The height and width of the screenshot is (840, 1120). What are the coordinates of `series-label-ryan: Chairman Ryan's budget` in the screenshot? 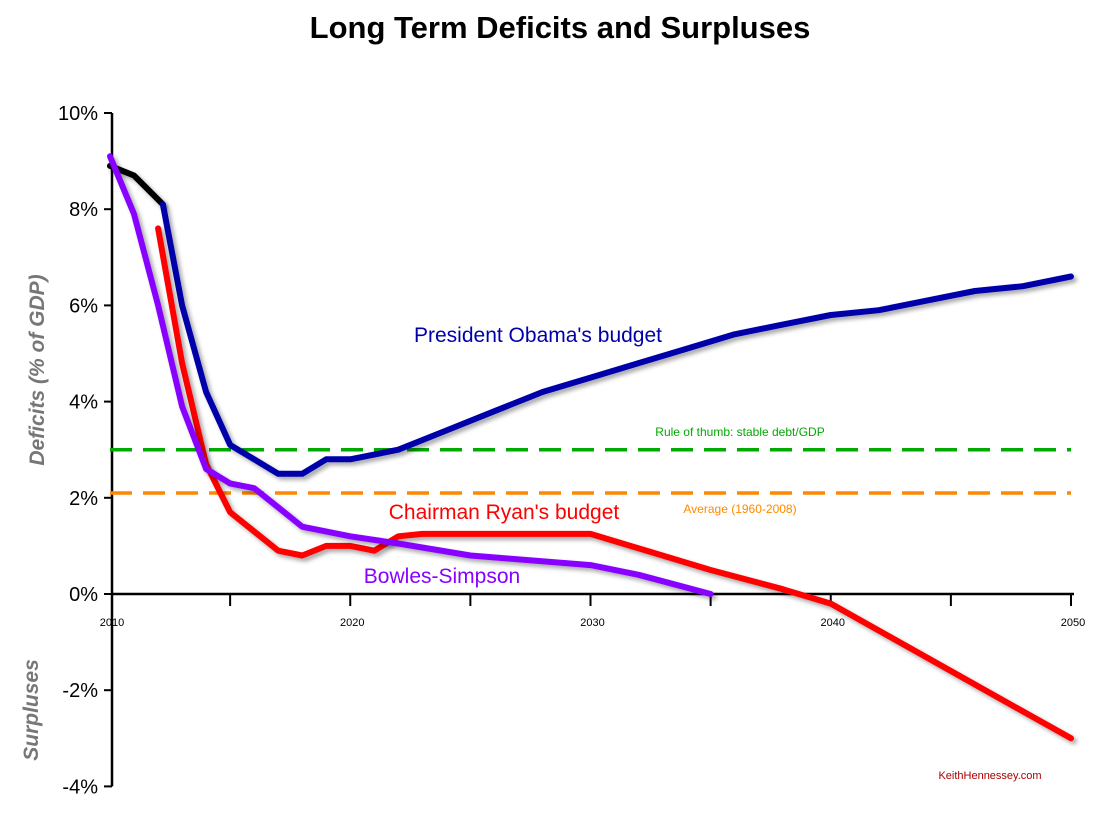 It's located at (504, 512).